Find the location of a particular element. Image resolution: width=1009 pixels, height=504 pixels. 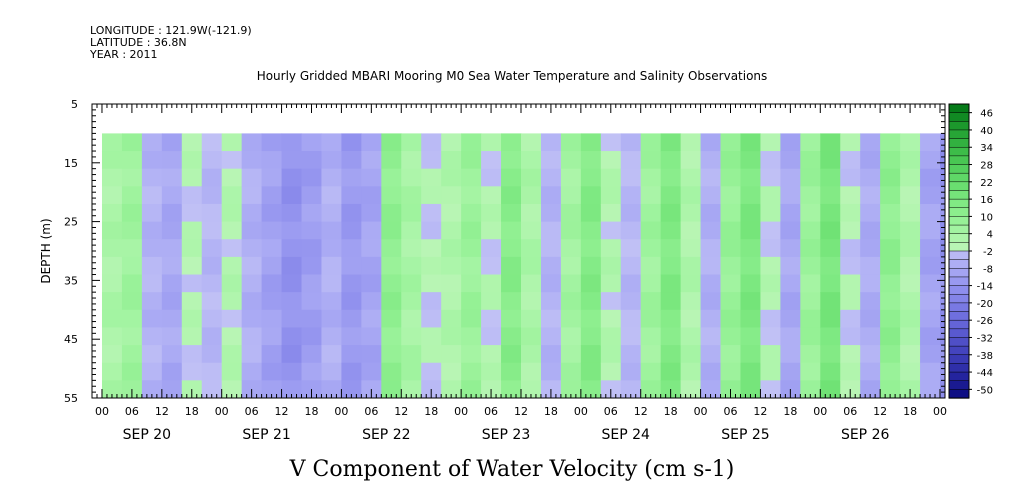

latitude-label: LATITUDE : 36.8N is located at coordinates (138, 42).